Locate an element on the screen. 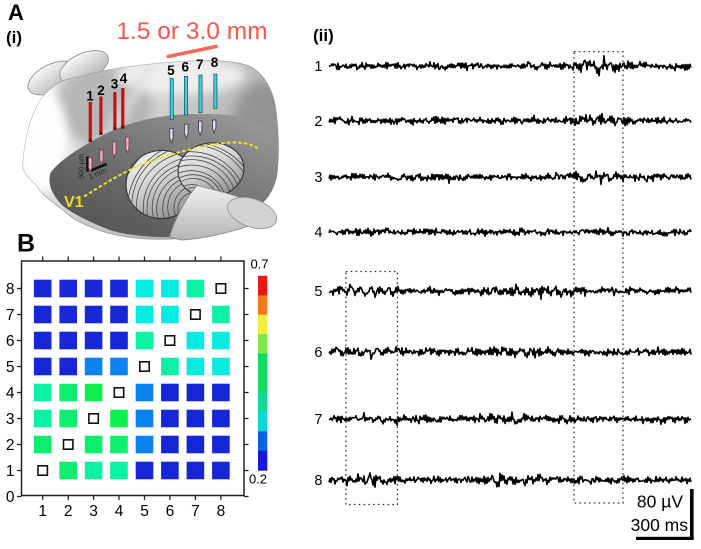 The height and width of the screenshot is (549, 701). svg-text: 1.5 or 3.0 mm is located at coordinates (191, 31).